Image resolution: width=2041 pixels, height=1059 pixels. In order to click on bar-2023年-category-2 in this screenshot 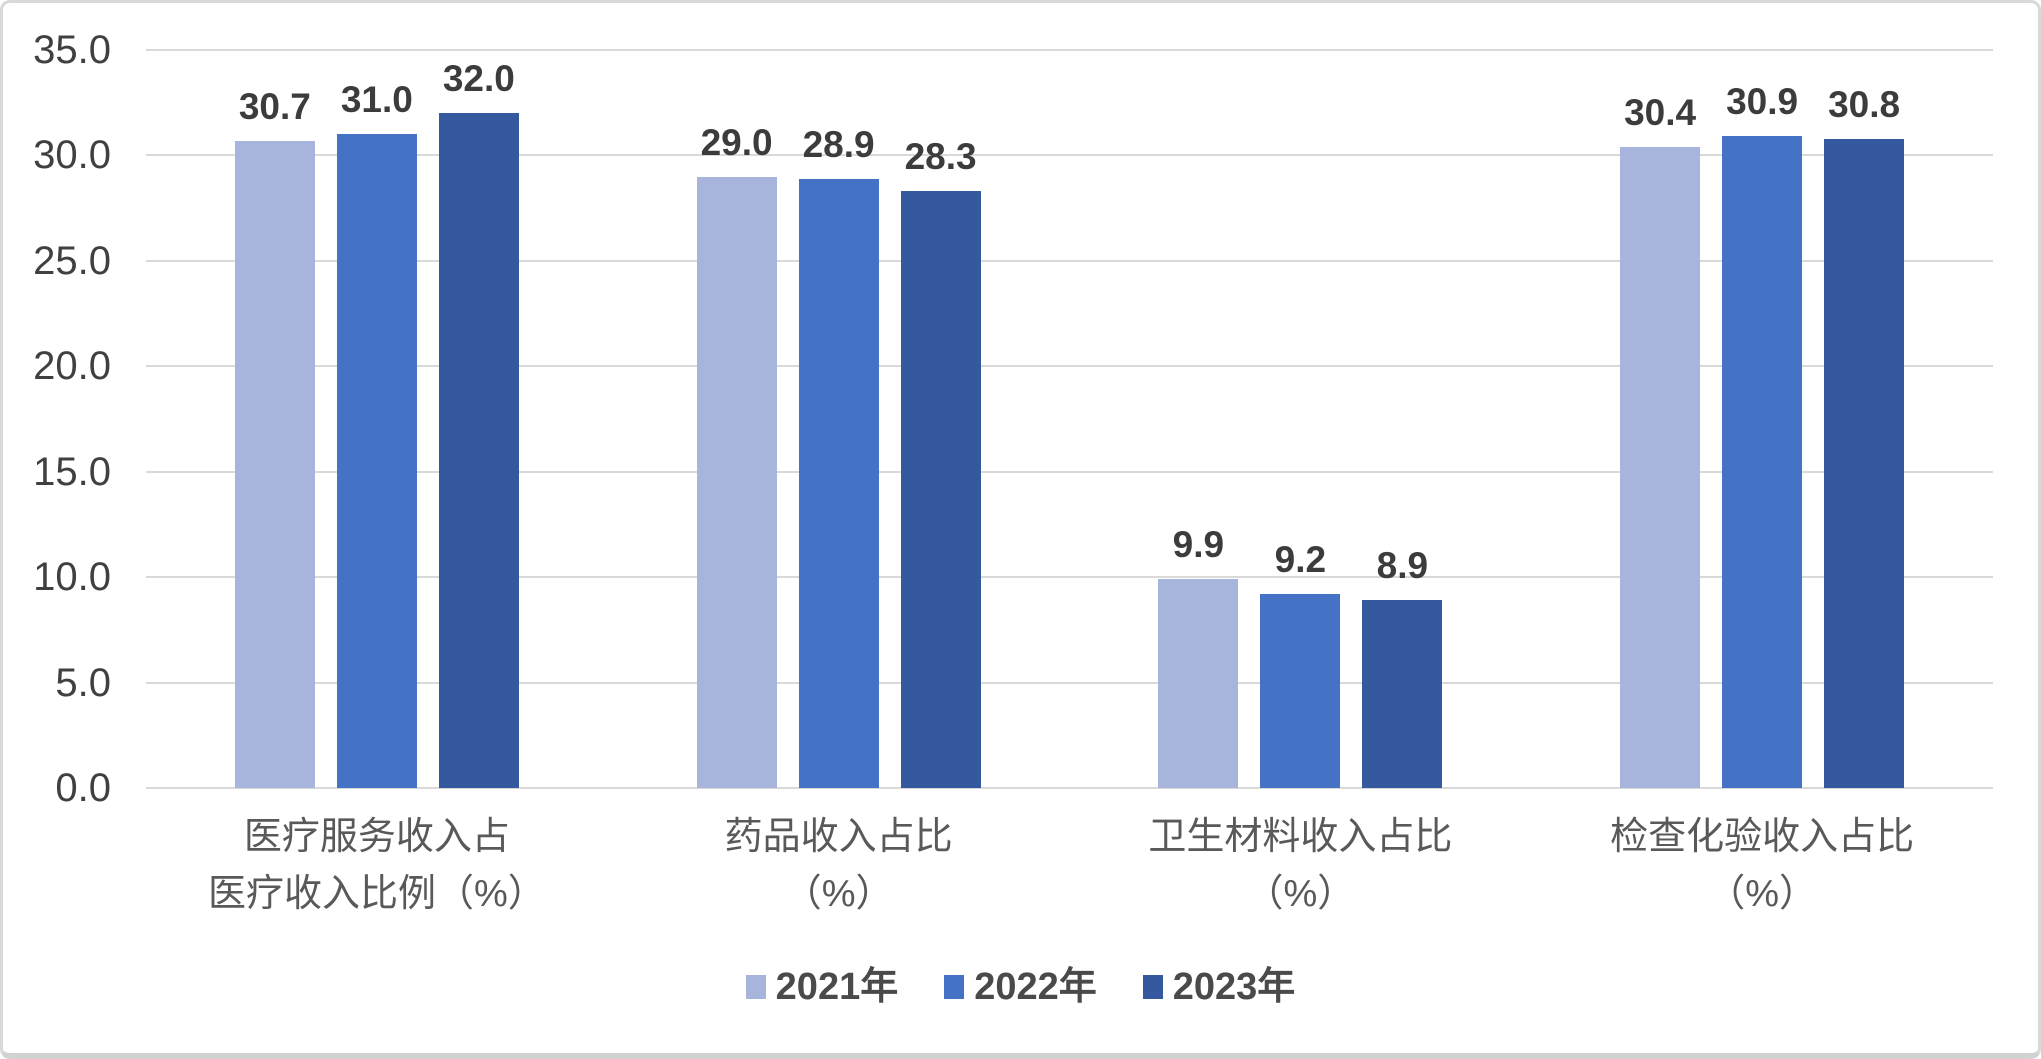, I will do `click(940, 489)`.